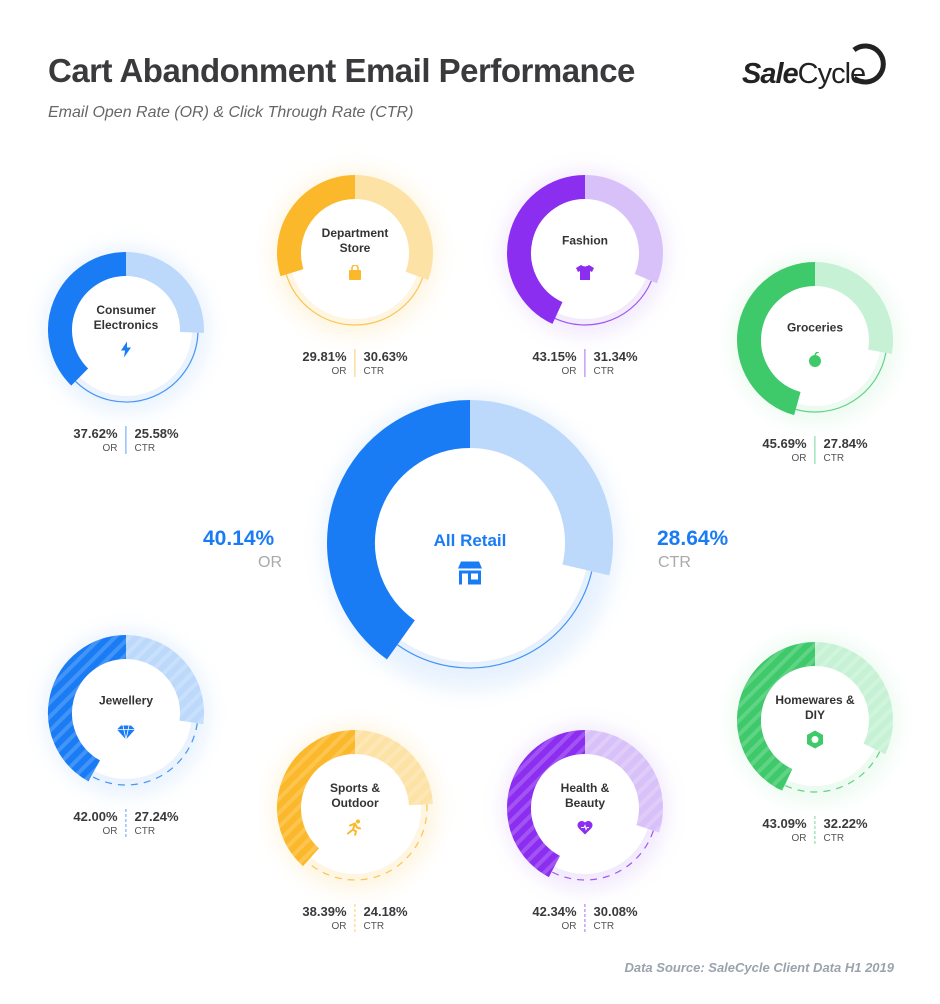 This screenshot has height=1004, width=940. Describe the element at coordinates (328, 918) in the screenshot. I see `or-stat: 38.39% OR` at that location.